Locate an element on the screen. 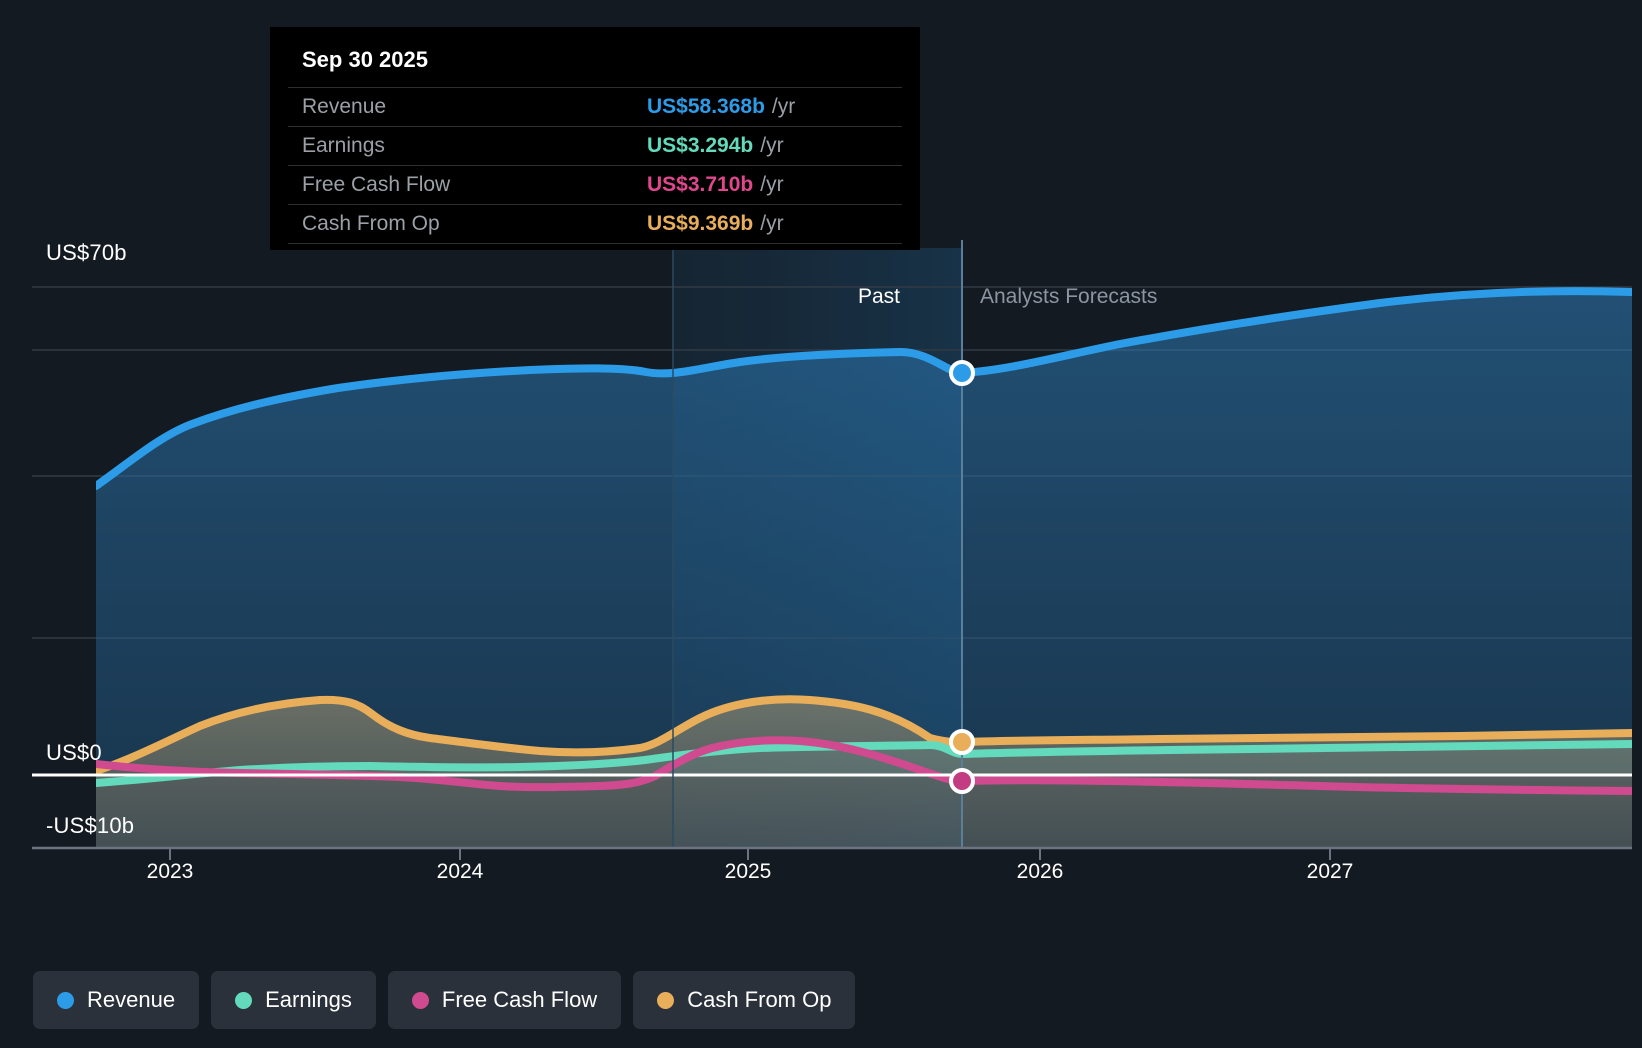 The width and height of the screenshot is (1642, 1048). x-axis-label-2024: 2024 is located at coordinates (460, 871).